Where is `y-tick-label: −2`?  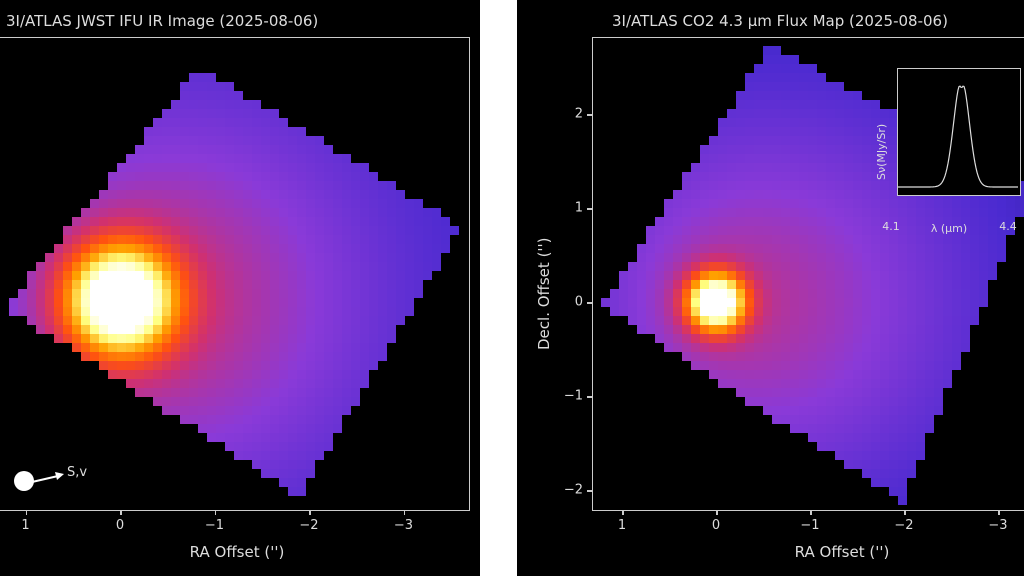
y-tick-label: −2 is located at coordinates (573, 490).